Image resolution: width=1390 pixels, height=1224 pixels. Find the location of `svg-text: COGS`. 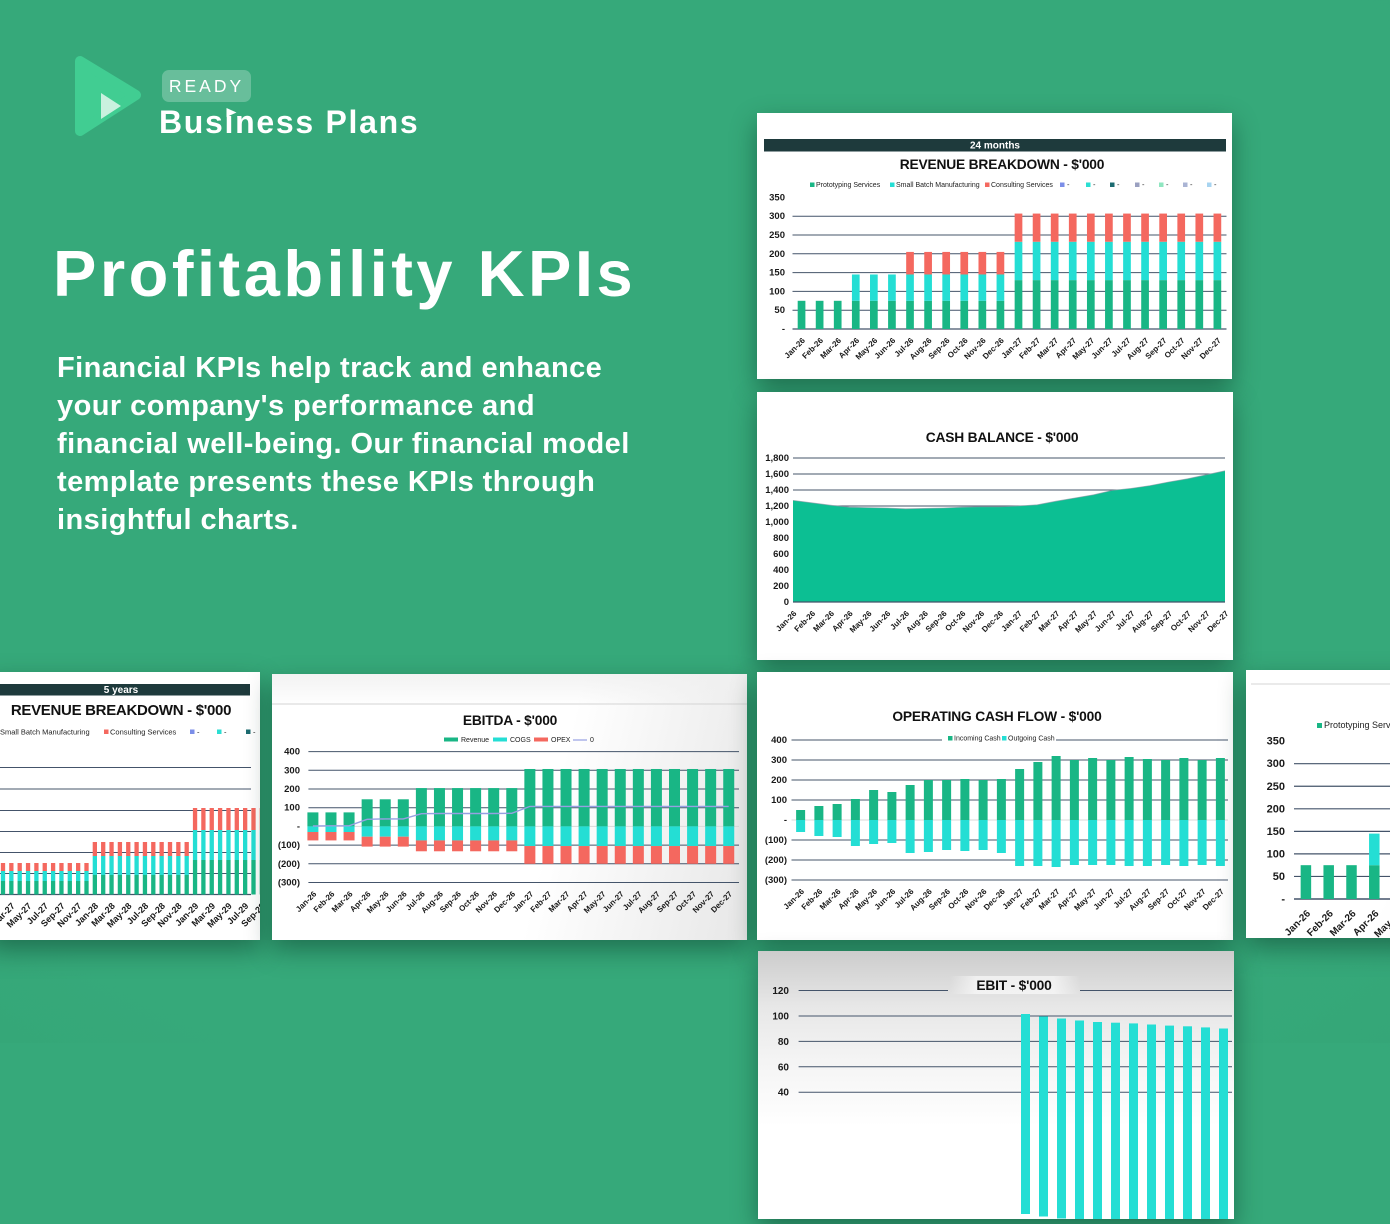

svg-text: COGS is located at coordinates (520, 740).